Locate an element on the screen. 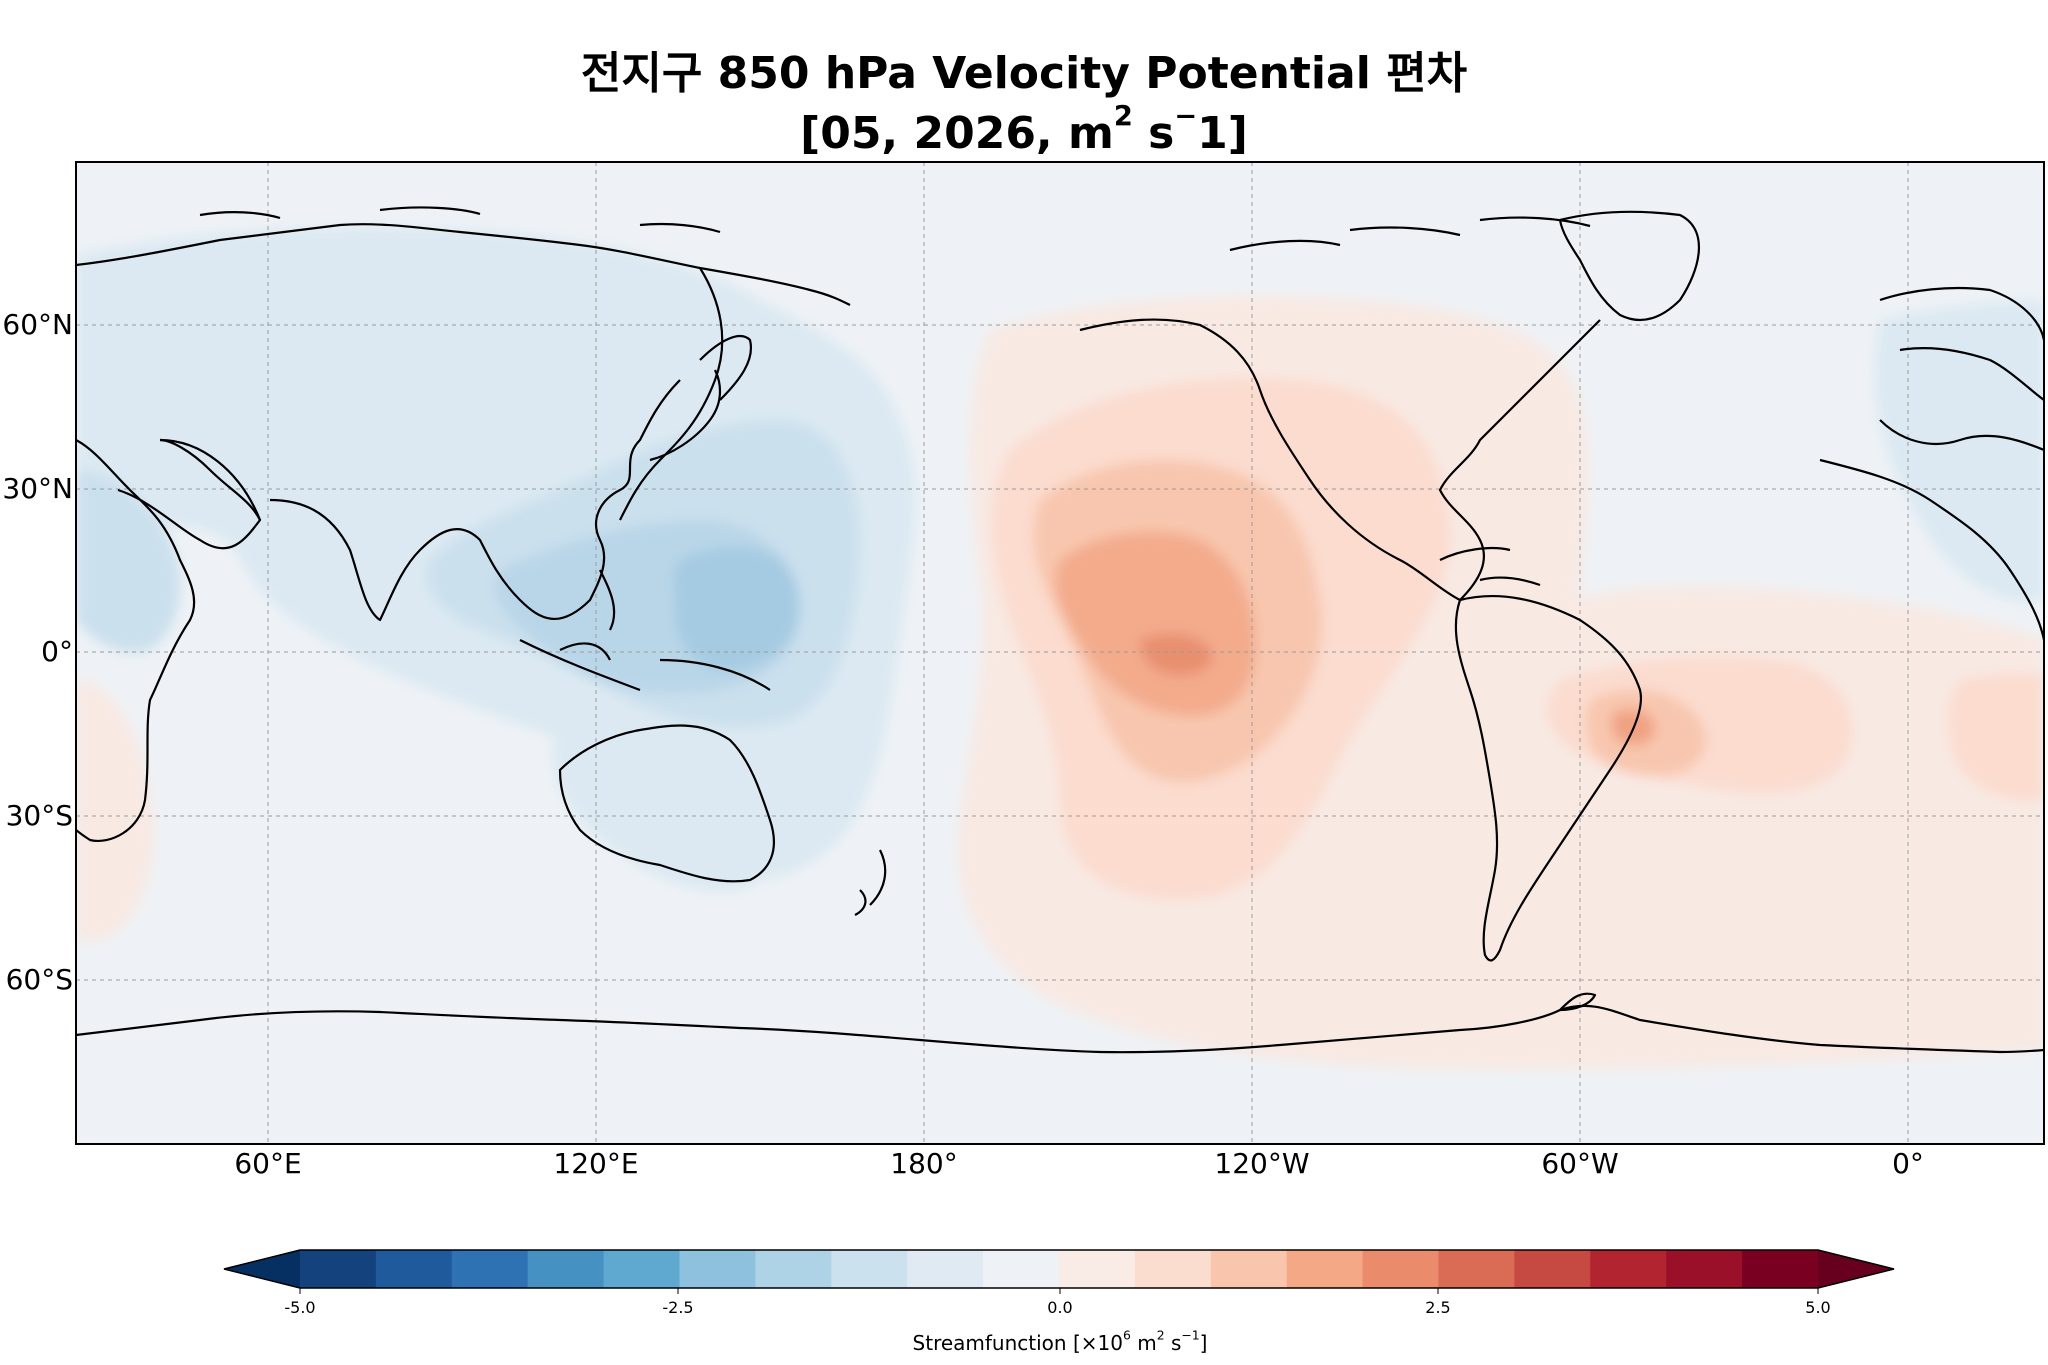 The height and width of the screenshot is (1365, 2048). colorbar is located at coordinates (1059, 1271).